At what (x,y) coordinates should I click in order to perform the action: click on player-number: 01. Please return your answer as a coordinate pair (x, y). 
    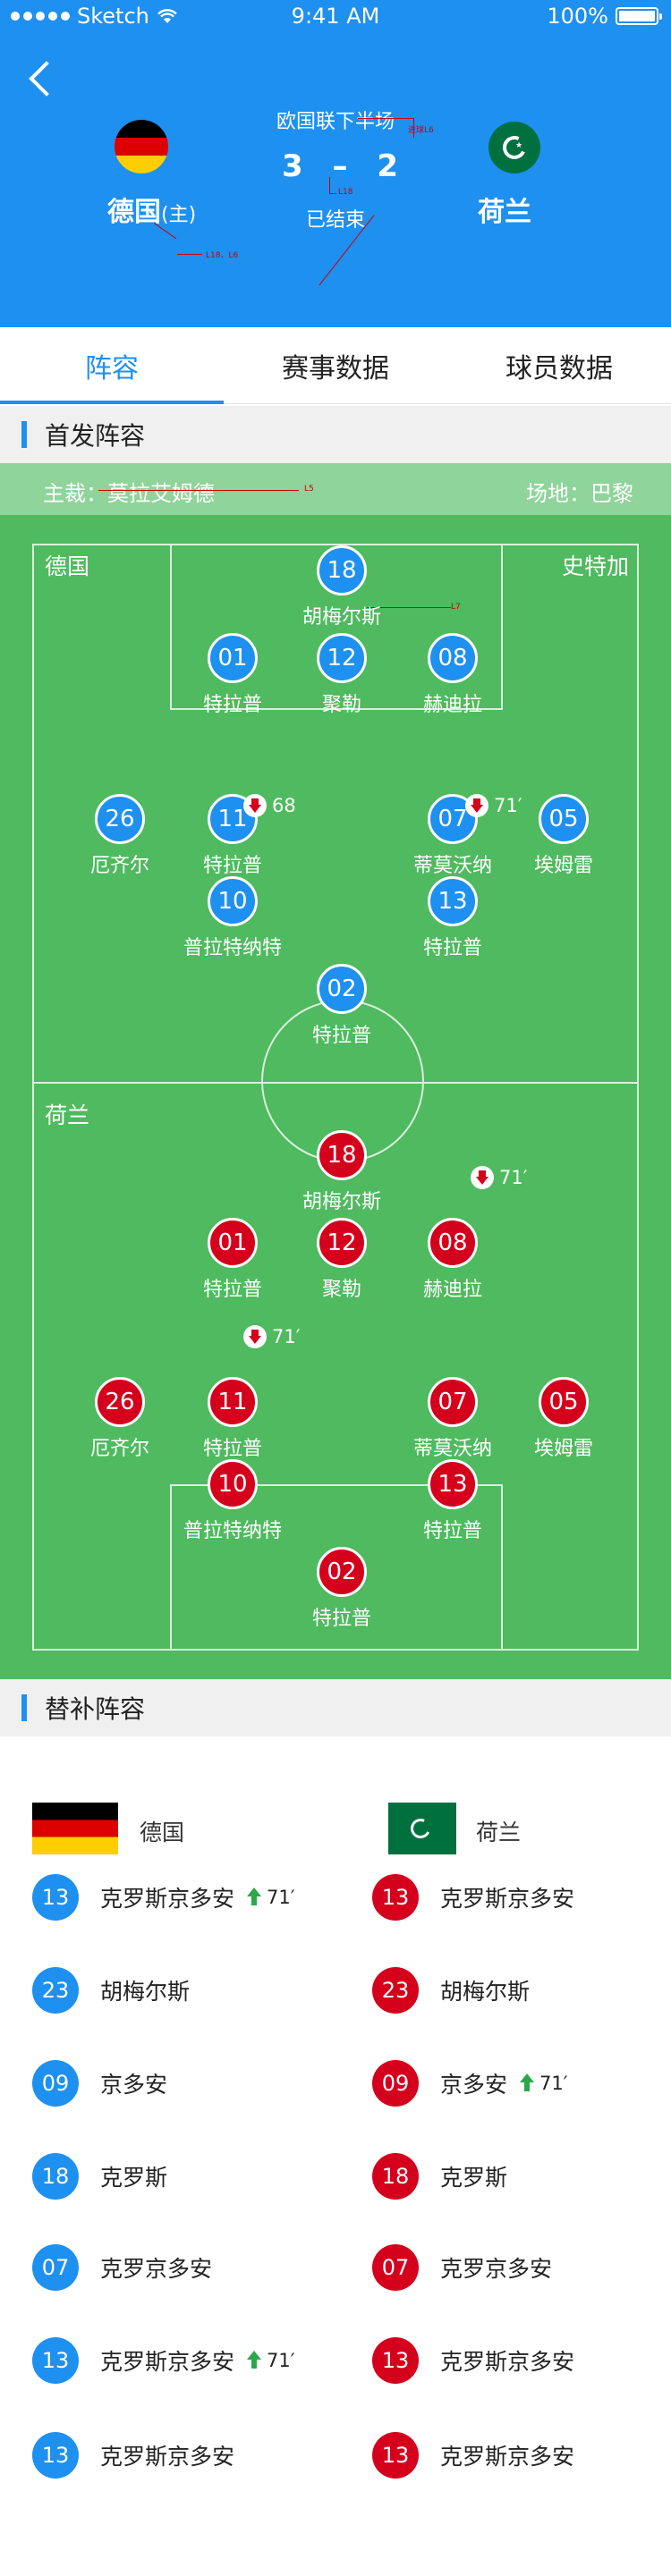
    Looking at the image, I should click on (233, 658).